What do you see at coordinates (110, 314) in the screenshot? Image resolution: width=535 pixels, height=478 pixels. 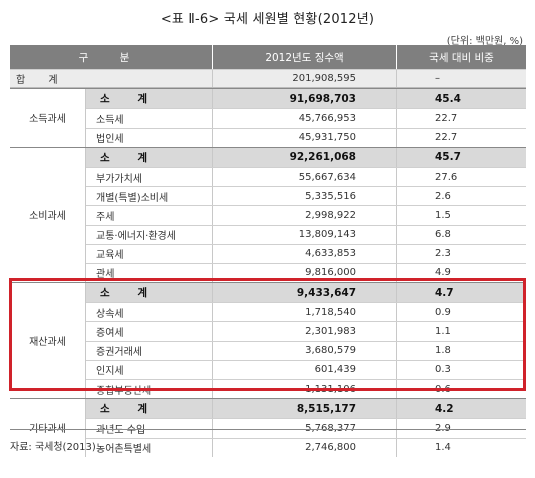 I see `row-item: 상속세` at bounding box center [110, 314].